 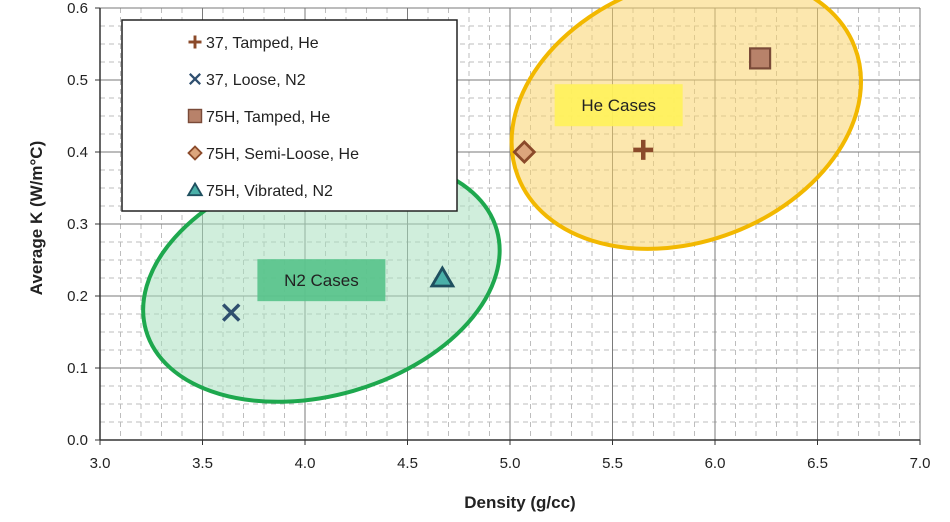 What do you see at coordinates (195, 116) in the screenshot?
I see `legend-marker-square` at bounding box center [195, 116].